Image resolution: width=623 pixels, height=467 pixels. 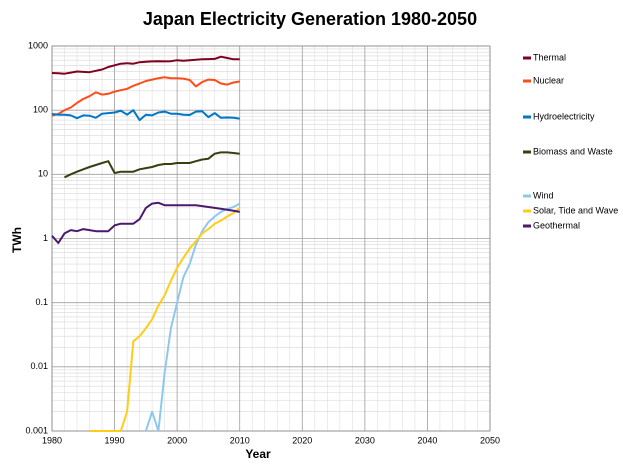 What do you see at coordinates (17, 240) in the screenshot?
I see `y-axis-label: TWh` at bounding box center [17, 240].